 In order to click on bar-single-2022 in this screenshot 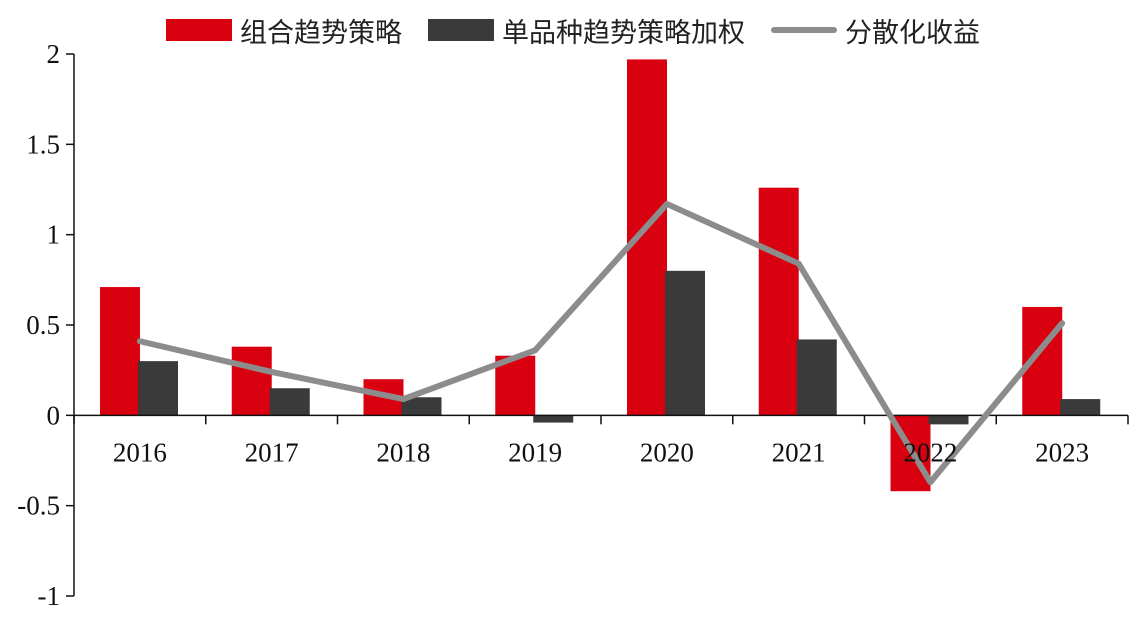, I will do `click(948, 420)`.